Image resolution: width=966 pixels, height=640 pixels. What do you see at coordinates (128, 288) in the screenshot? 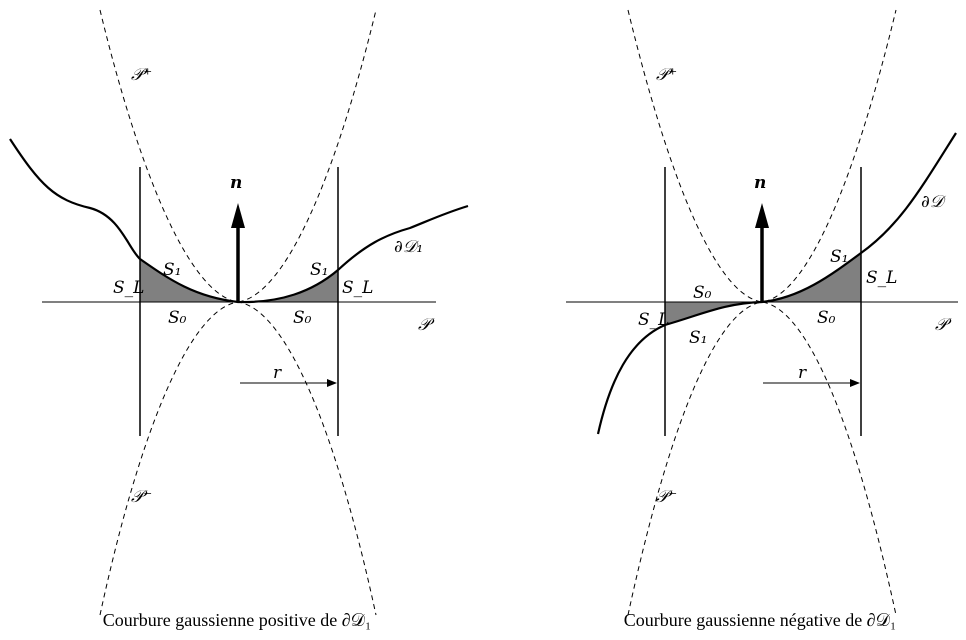
I see `left-label-sl-left: S_L` at bounding box center [128, 288].